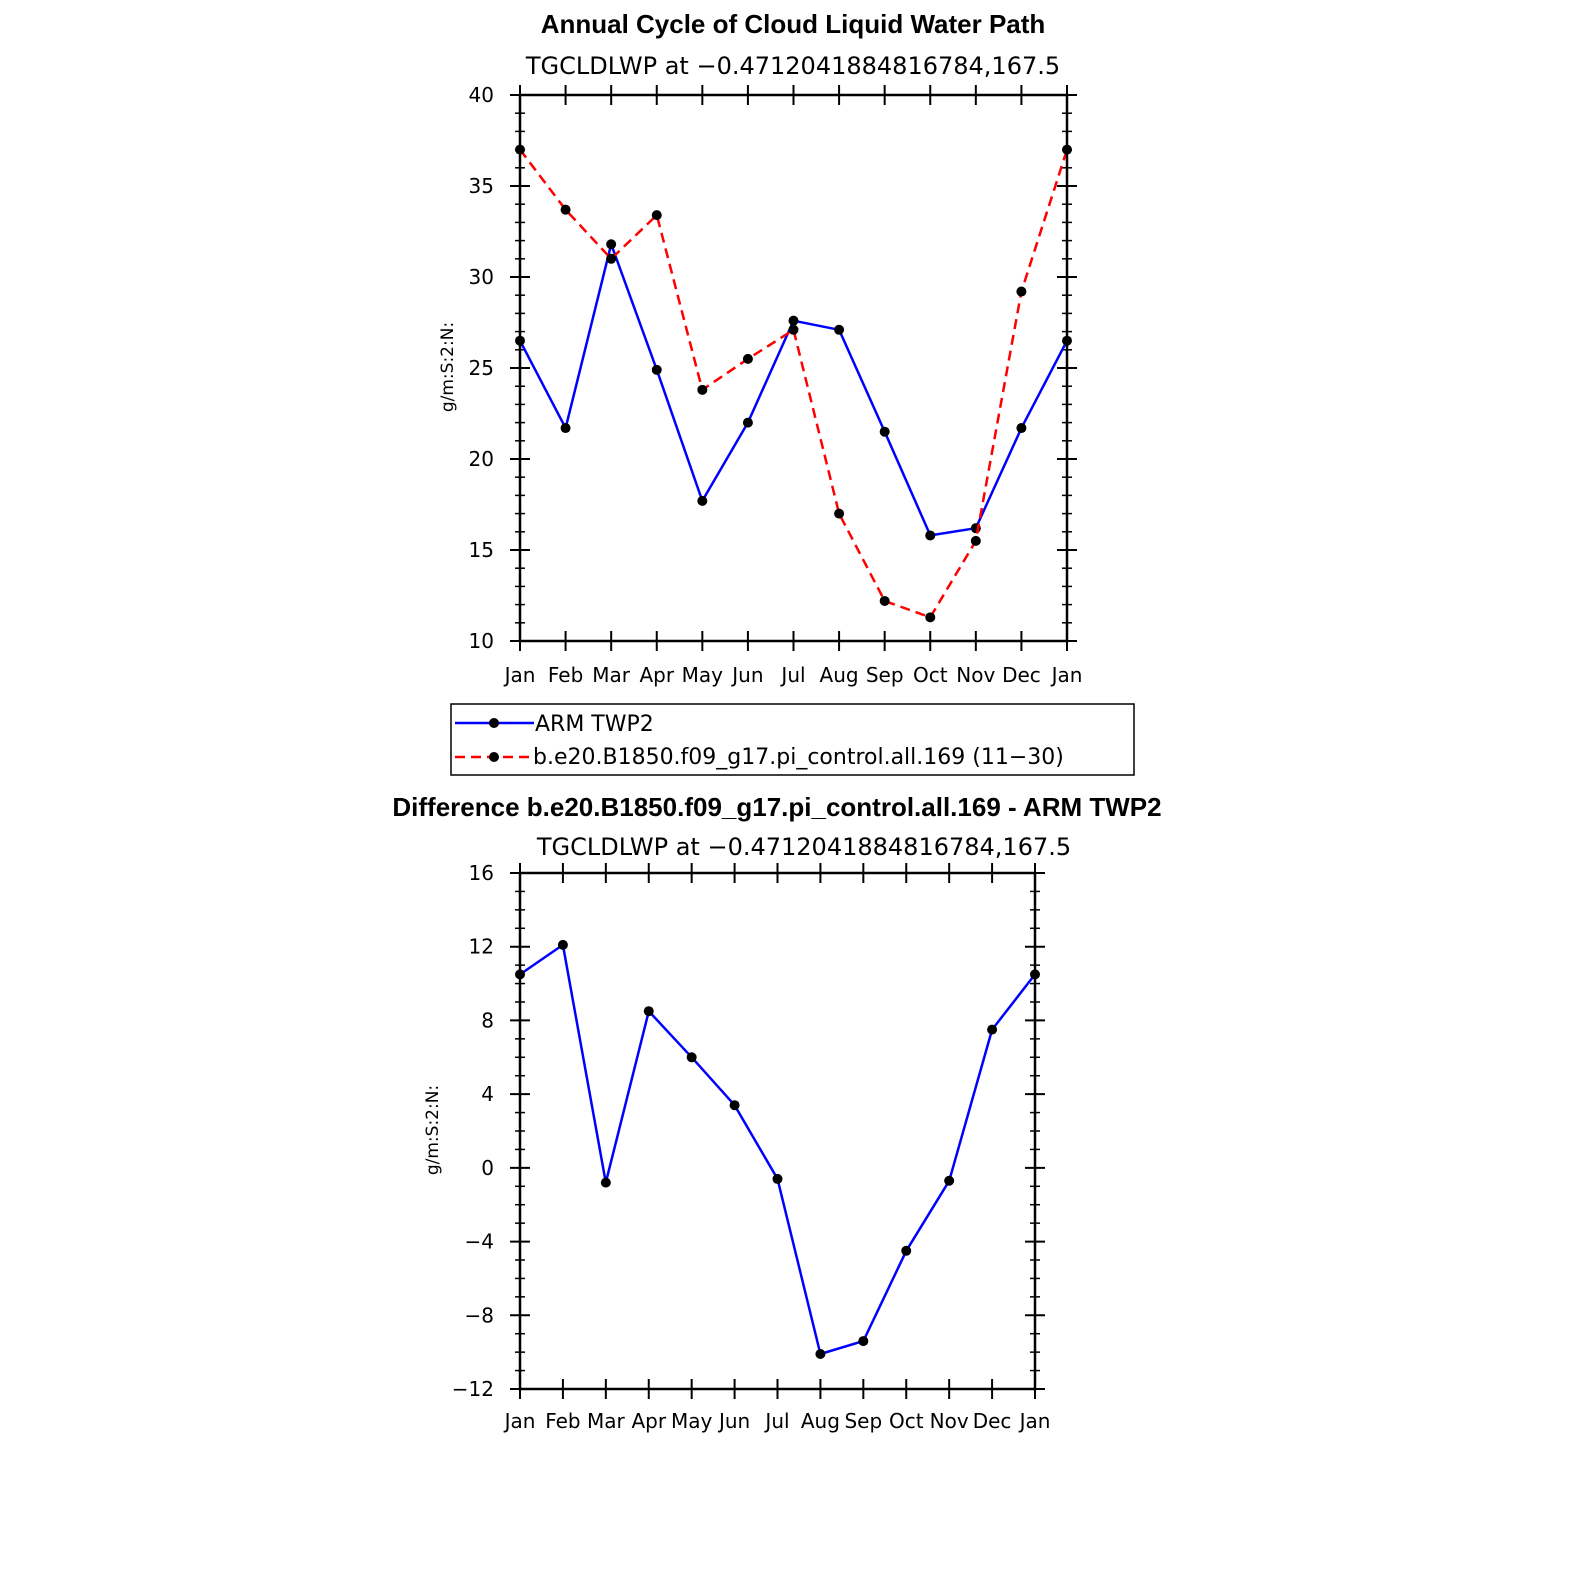 This screenshot has height=1574, width=1574. What do you see at coordinates (473, 1131) in the screenshot?
I see `chart2-y-tick-labels: −12 −8 −4 0 4 8 12 16` at bounding box center [473, 1131].